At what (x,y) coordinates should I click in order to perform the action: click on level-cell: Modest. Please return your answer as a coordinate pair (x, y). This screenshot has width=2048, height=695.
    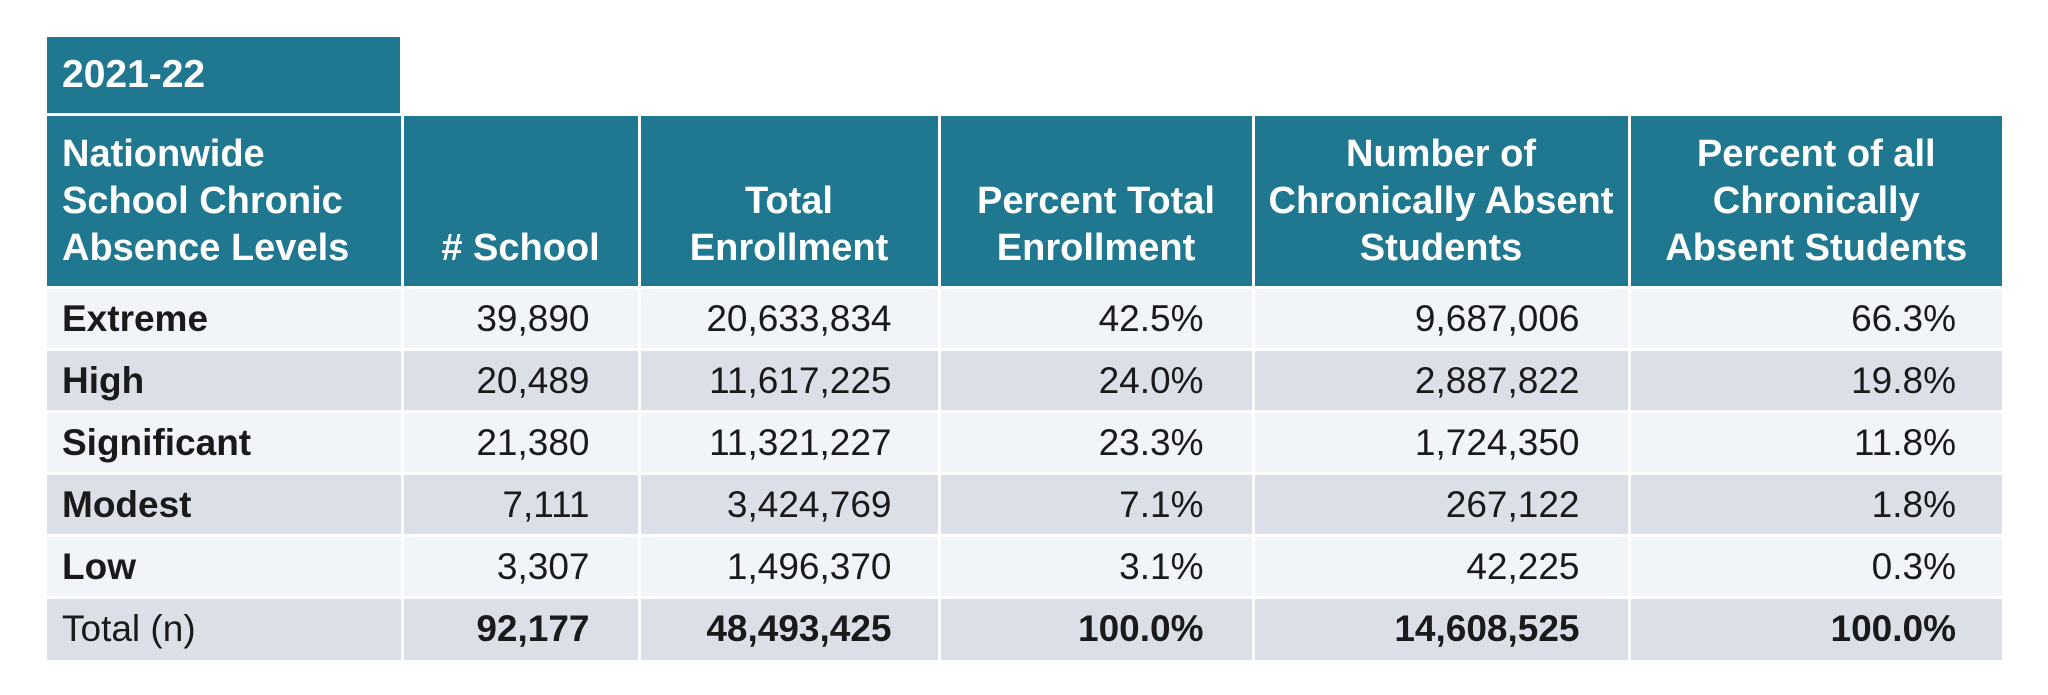
    Looking at the image, I should click on (224, 504).